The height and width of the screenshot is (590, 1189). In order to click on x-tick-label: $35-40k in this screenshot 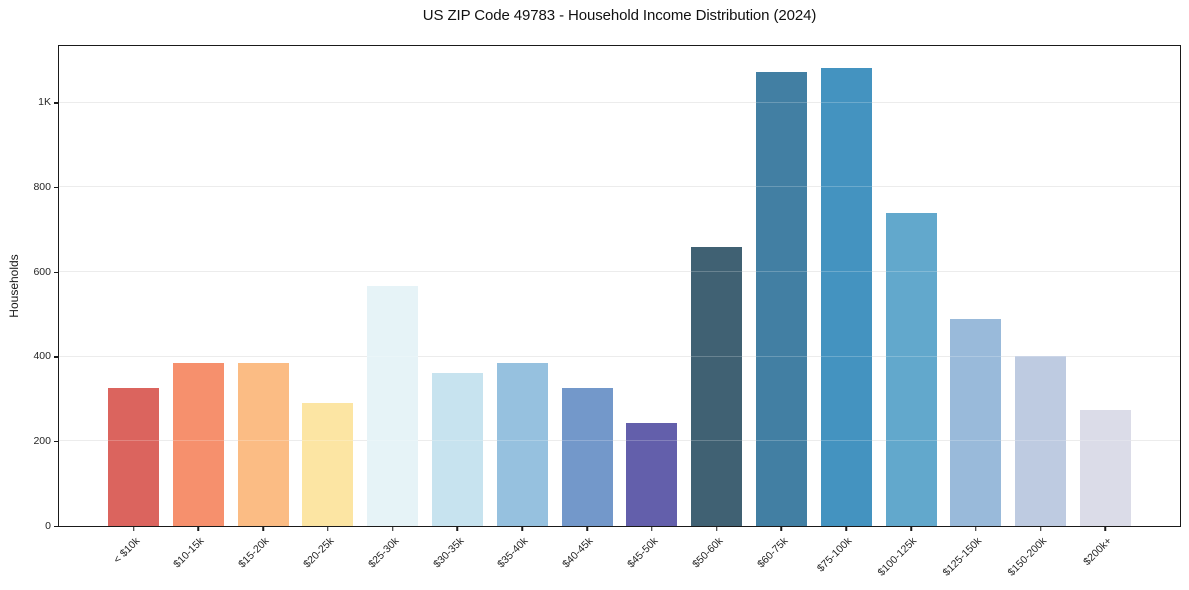, I will do `click(513, 553)`.